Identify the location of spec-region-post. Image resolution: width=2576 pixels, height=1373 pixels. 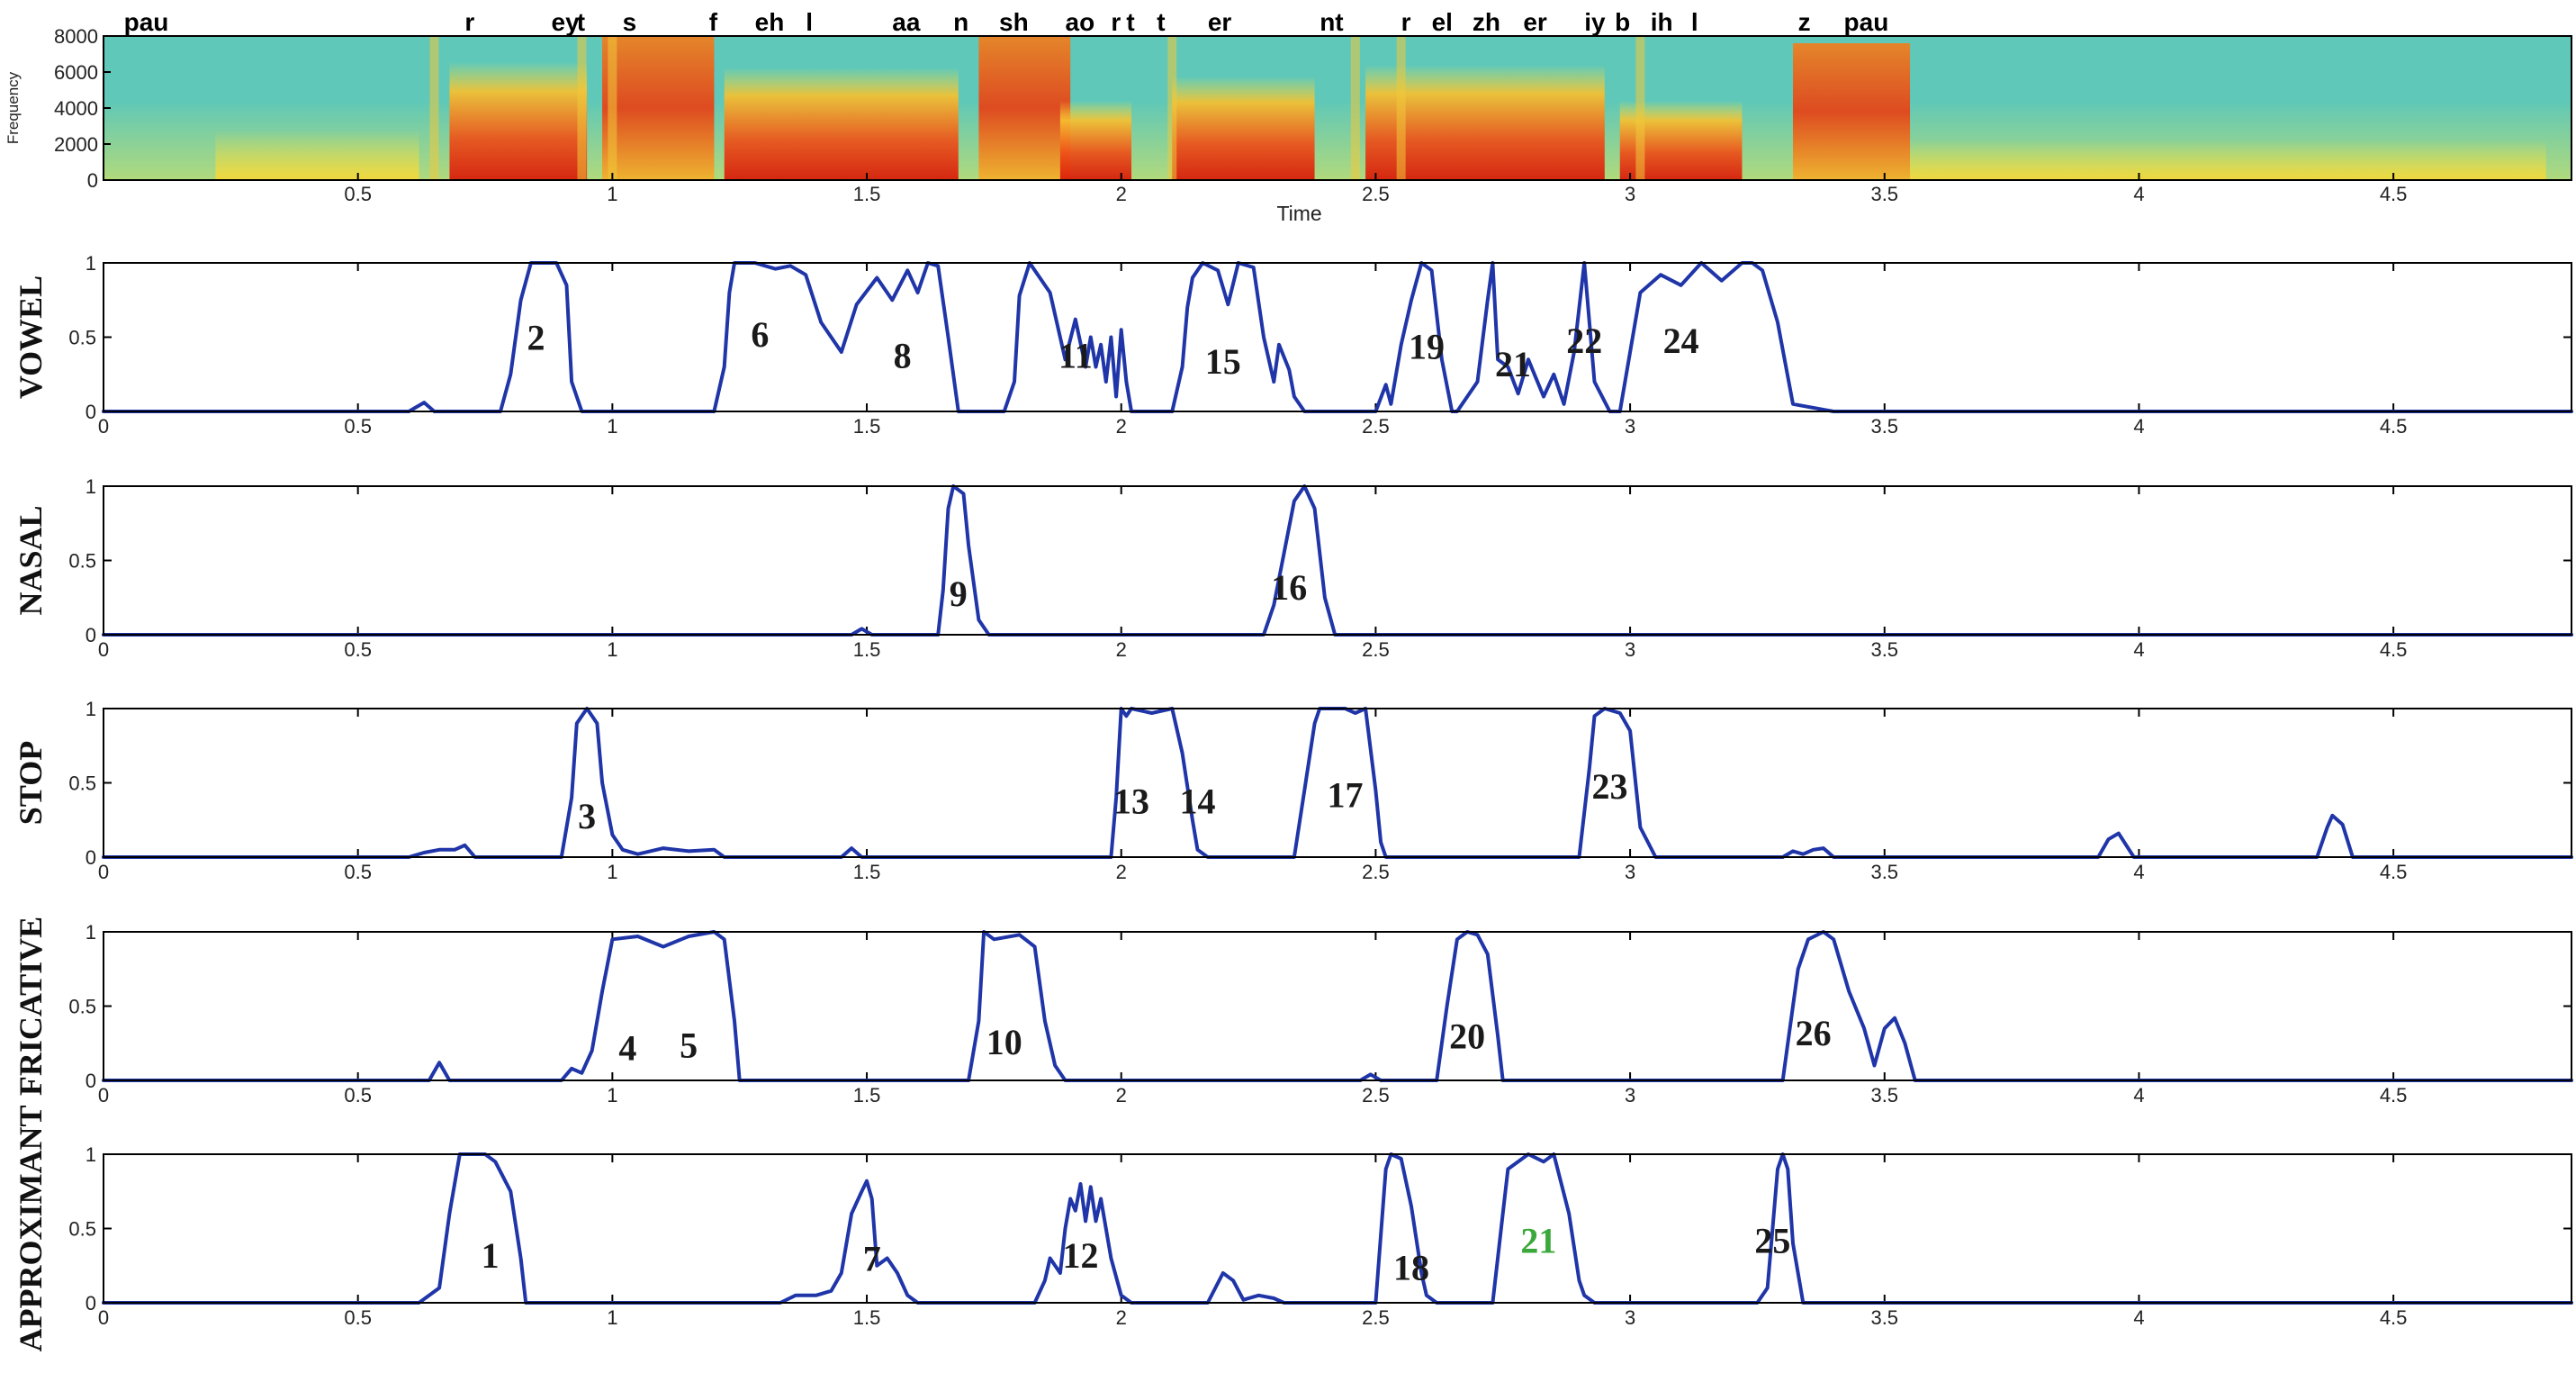
(2228, 160).